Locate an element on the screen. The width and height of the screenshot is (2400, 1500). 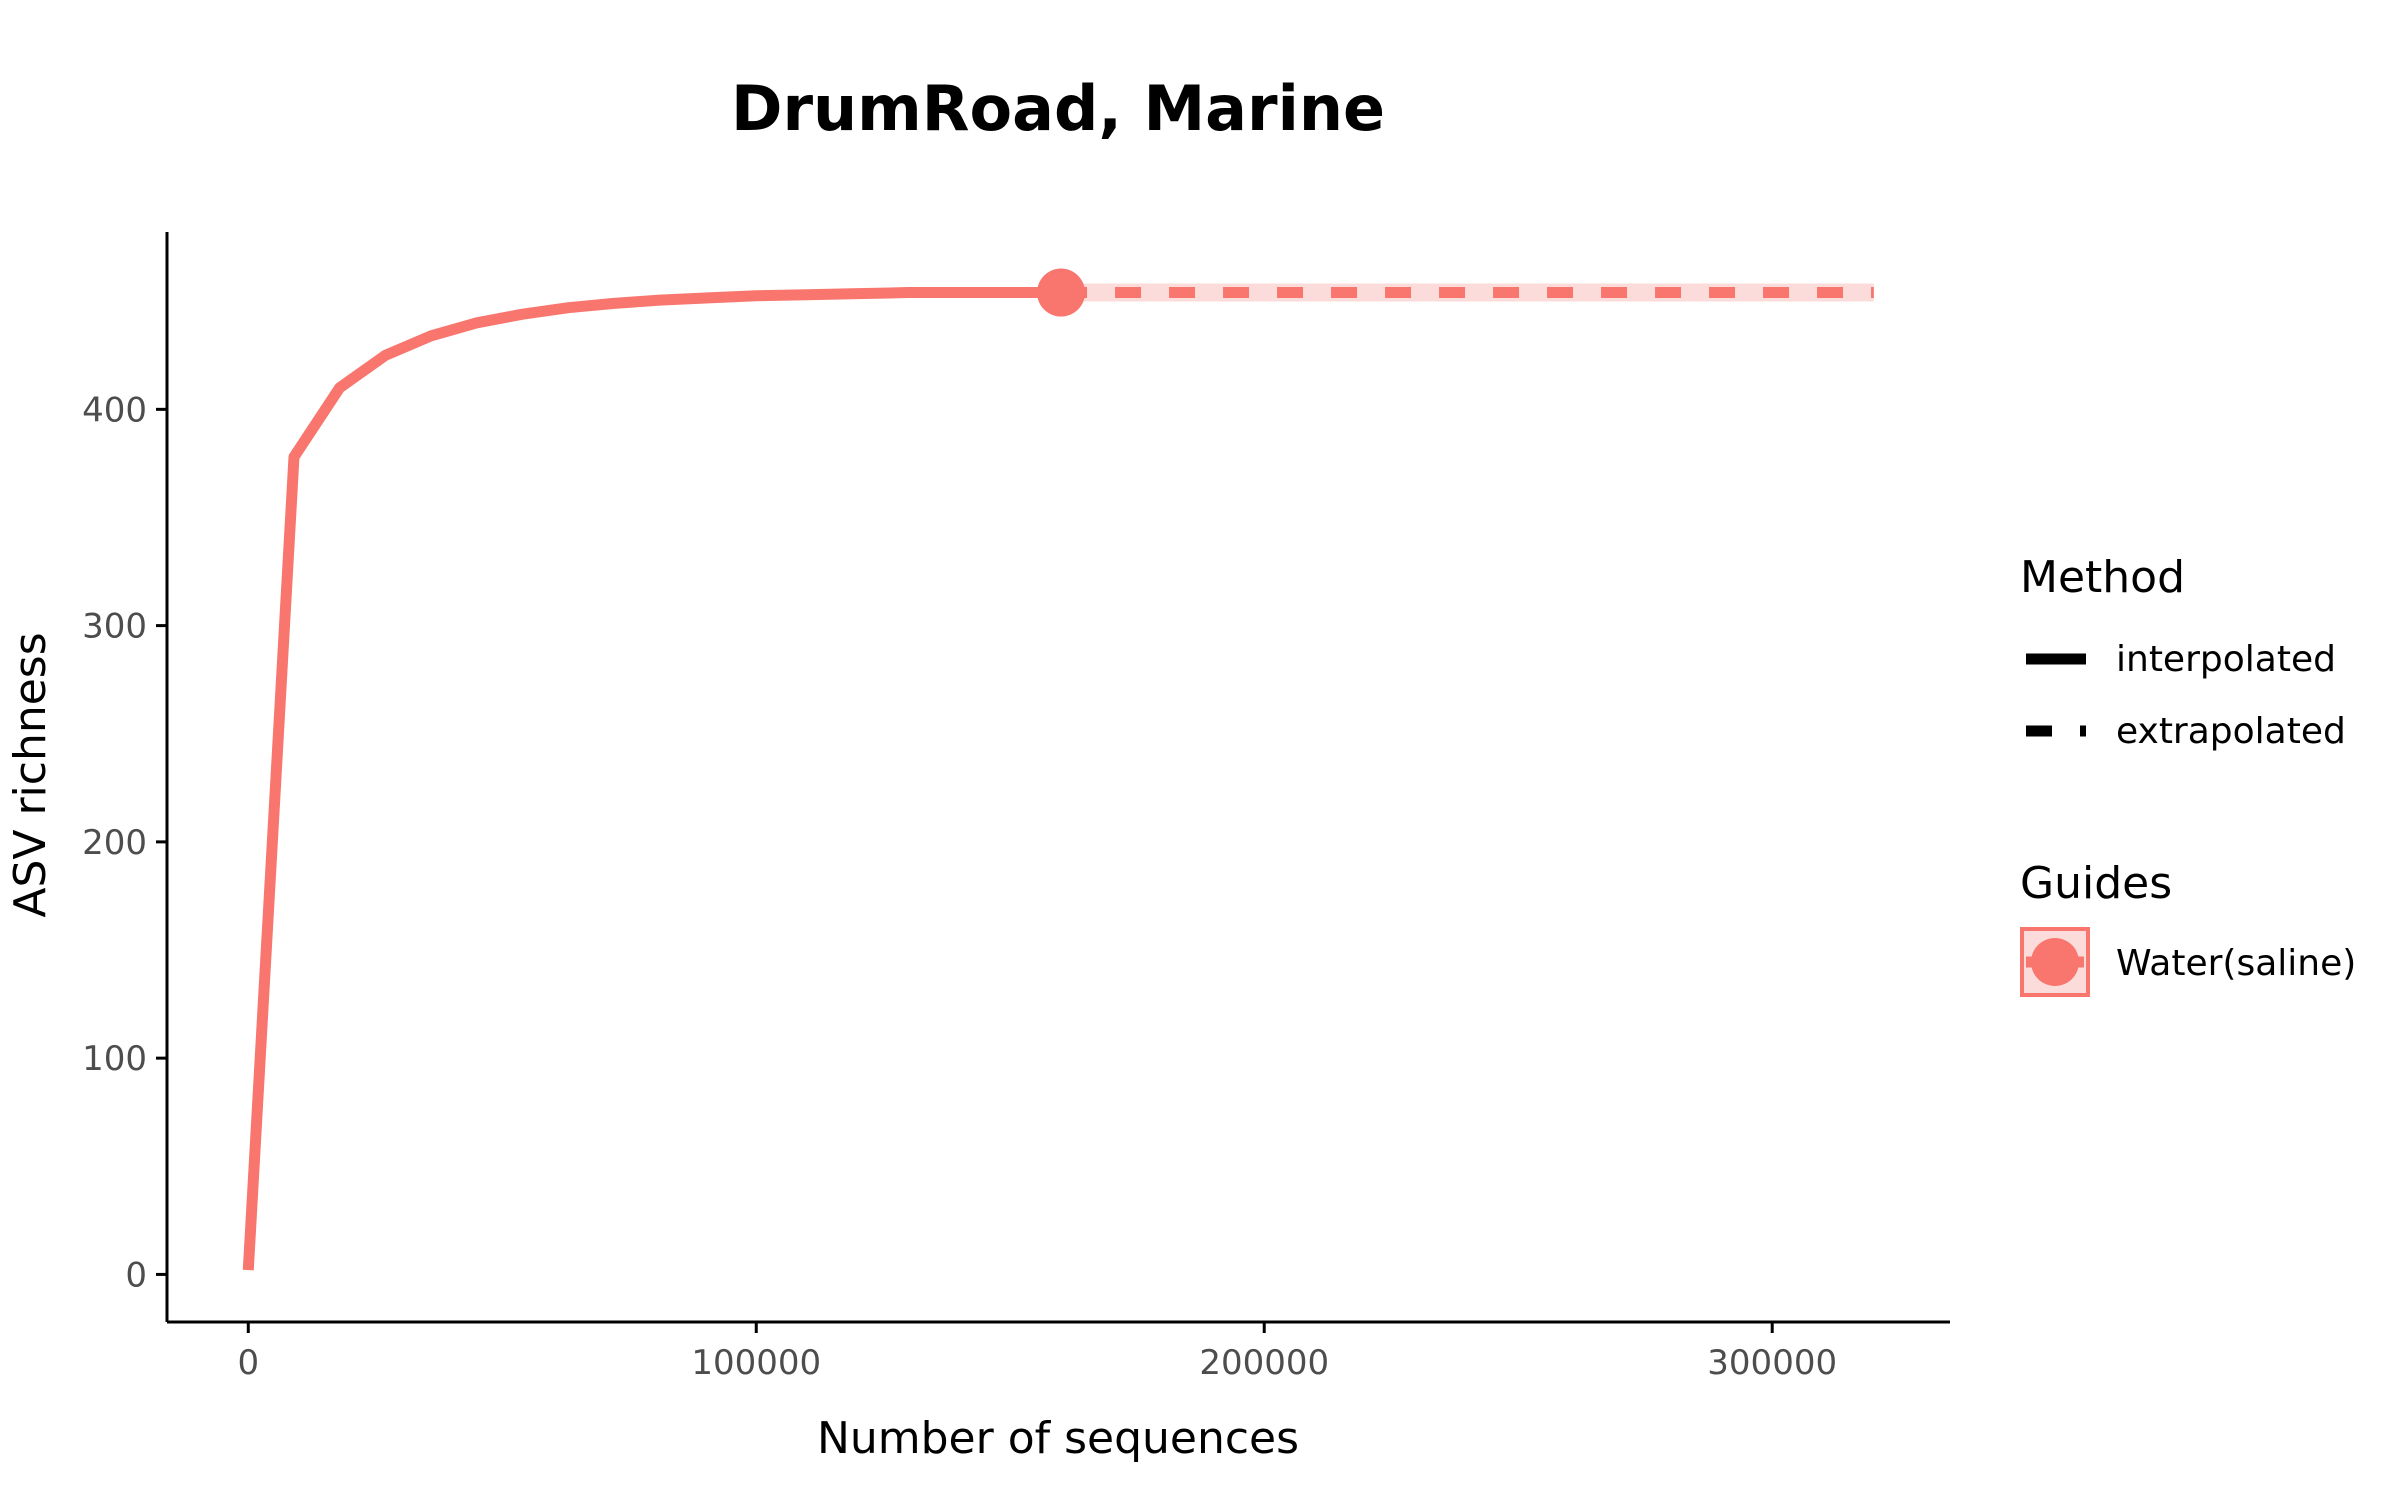
x-ticks: 0 100000 200000 300000 is located at coordinates (1037, 1352).